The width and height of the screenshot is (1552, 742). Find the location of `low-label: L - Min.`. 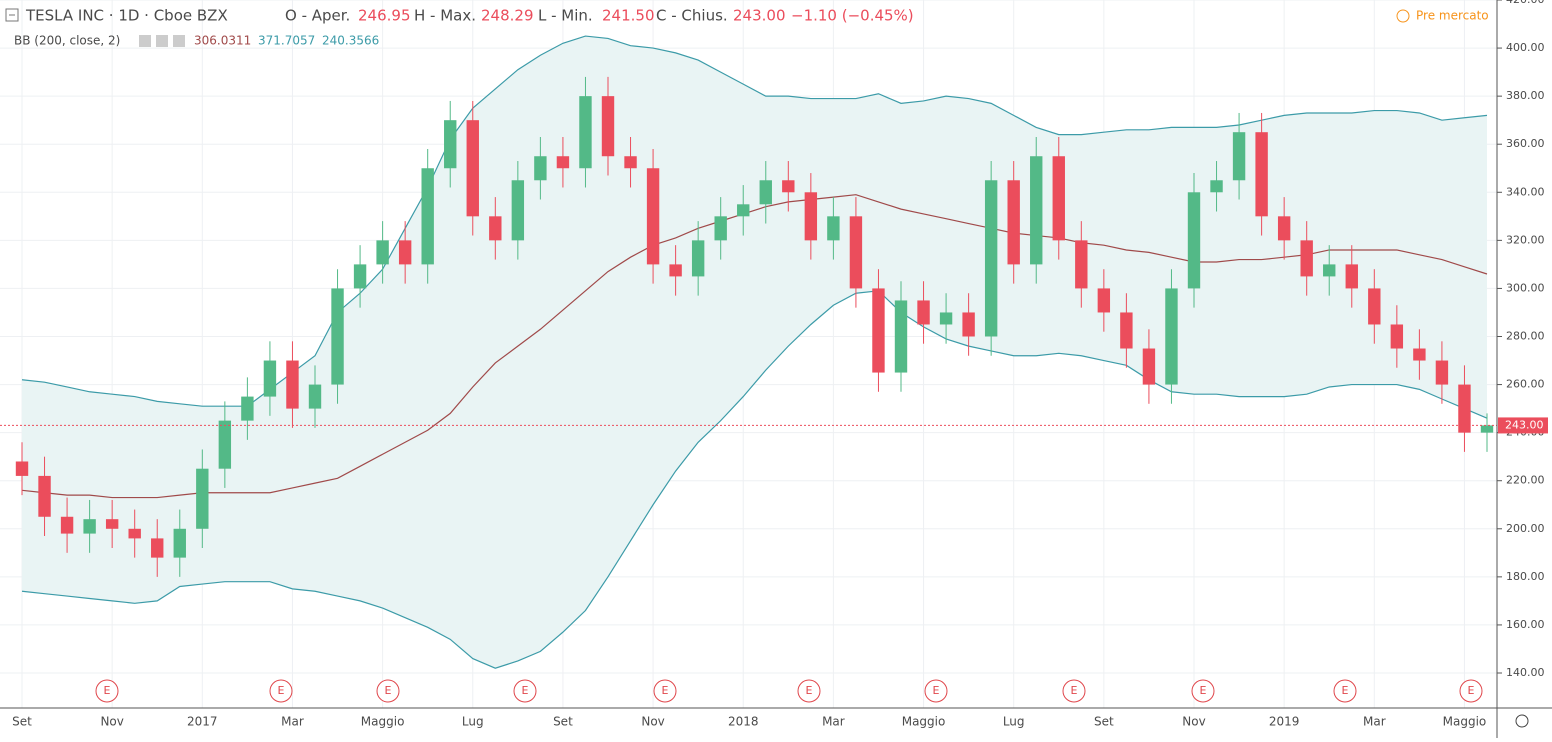

low-label: L - Min. is located at coordinates (565, 16).